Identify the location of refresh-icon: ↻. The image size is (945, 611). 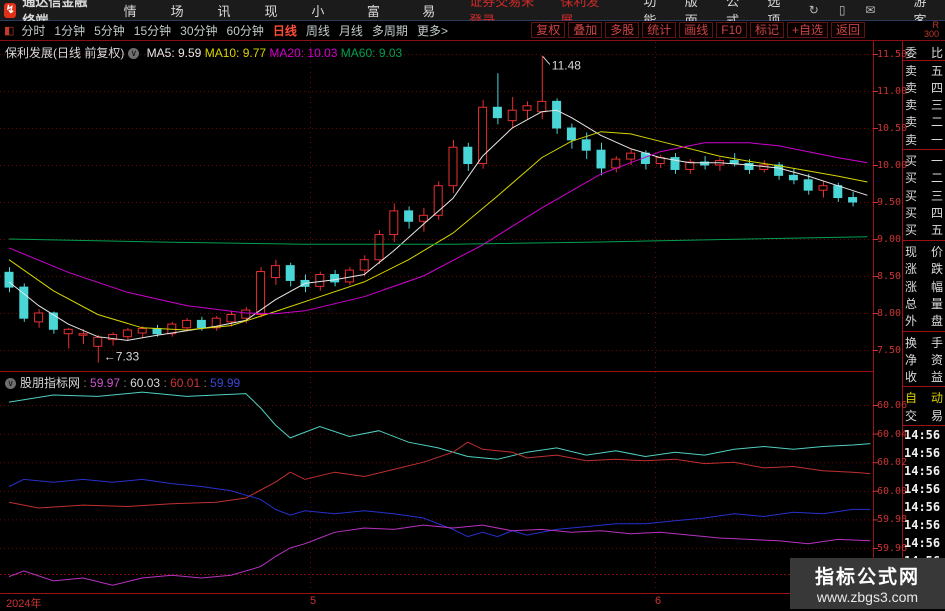
(813, 10).